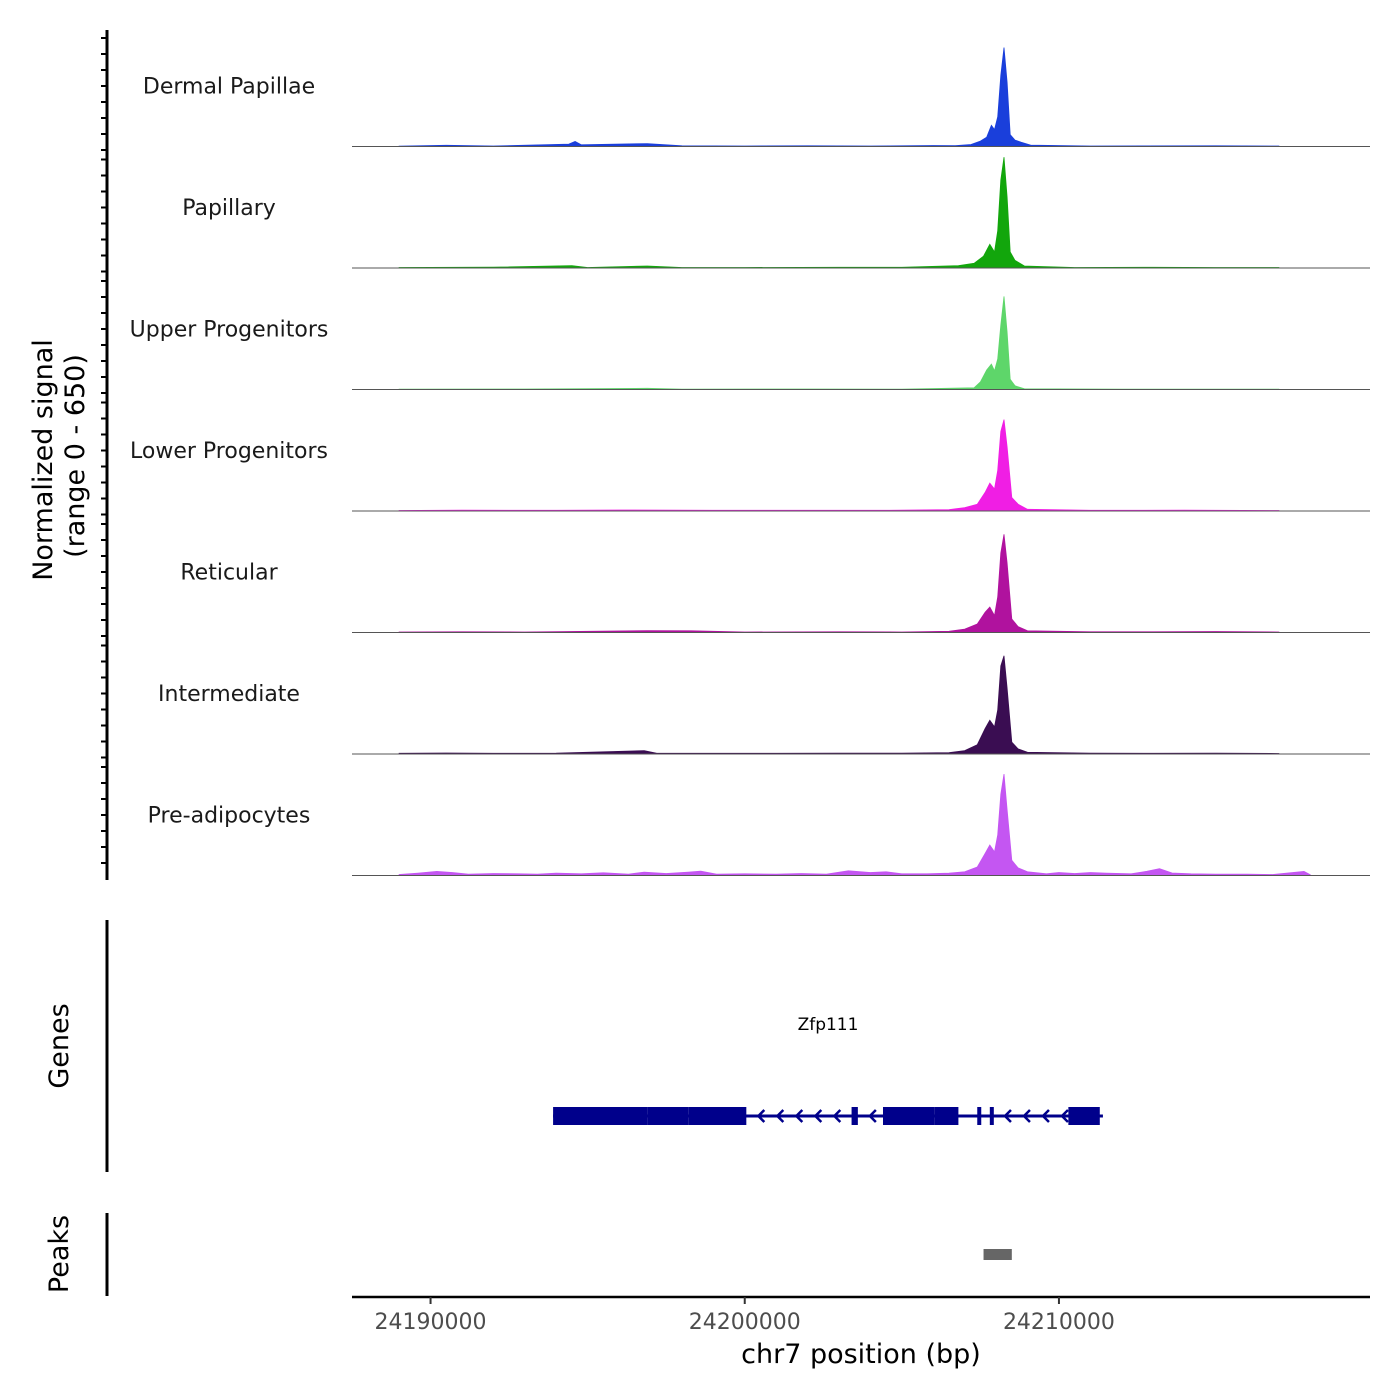  I want to click on x-tick-label: 24200000, so click(745, 1322).